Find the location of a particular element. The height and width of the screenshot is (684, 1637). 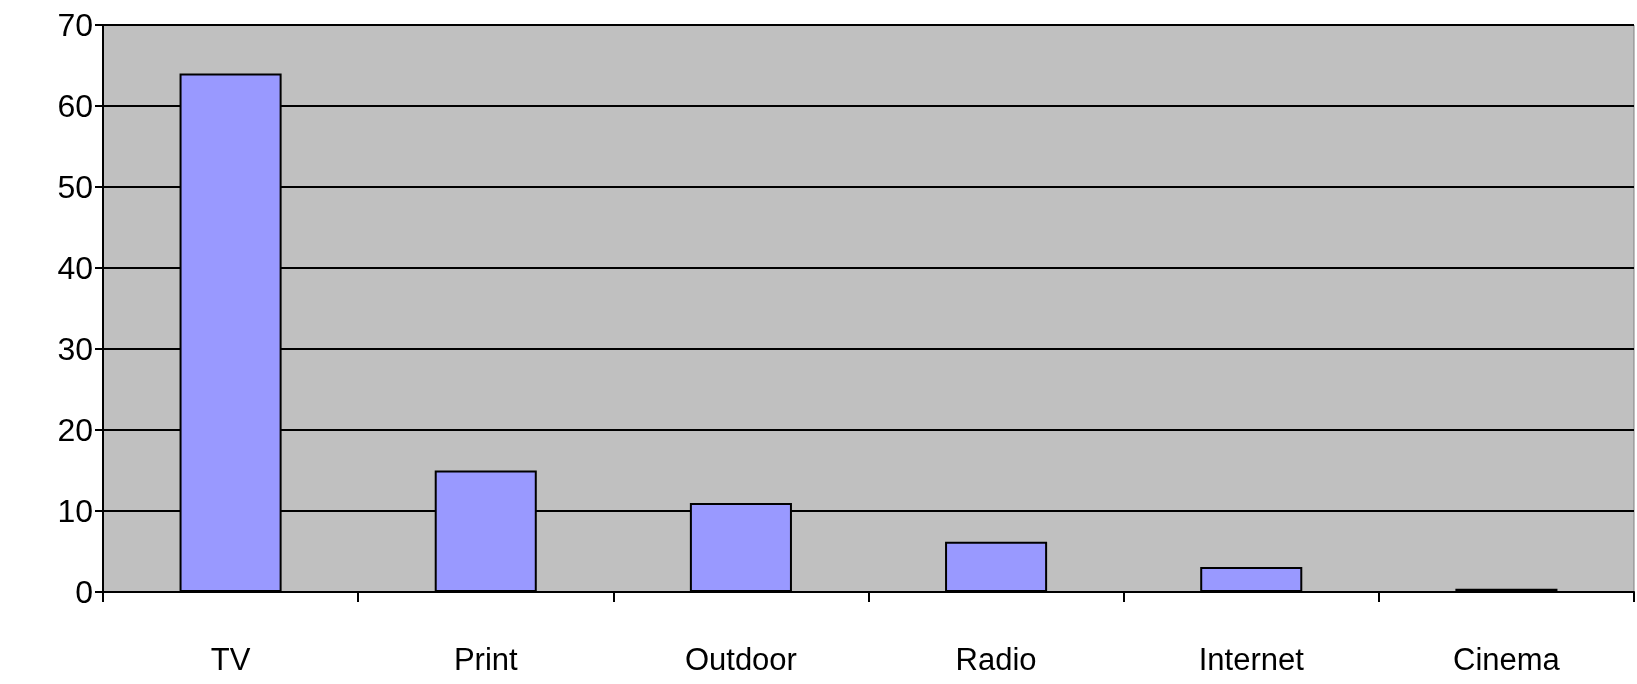

y-tick-label: 20 is located at coordinates (75, 430).